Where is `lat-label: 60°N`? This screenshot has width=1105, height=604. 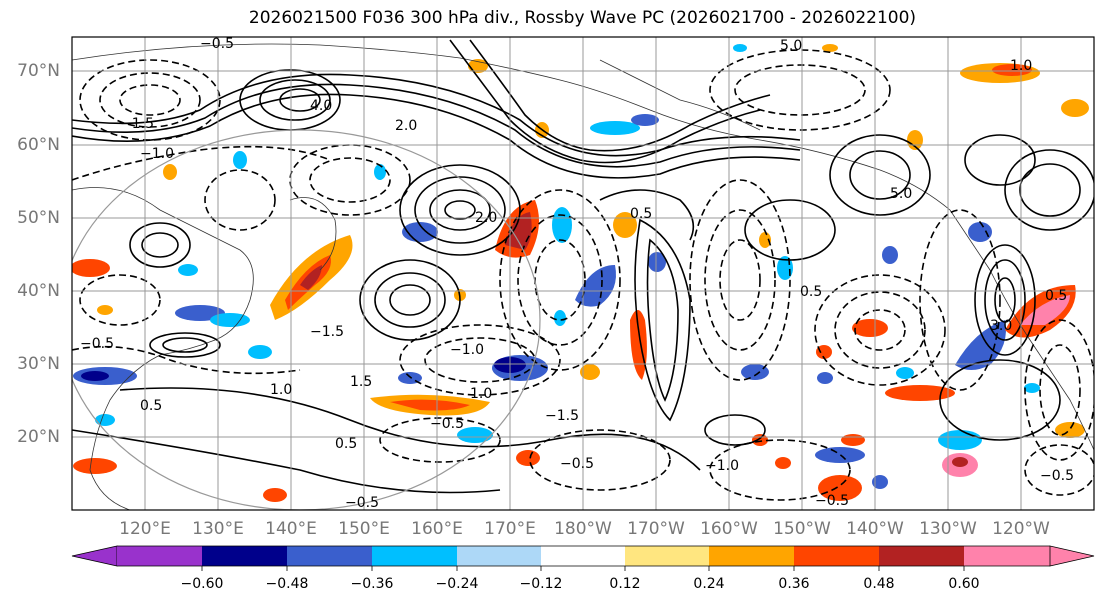 lat-label: 60°N is located at coordinates (38, 145).